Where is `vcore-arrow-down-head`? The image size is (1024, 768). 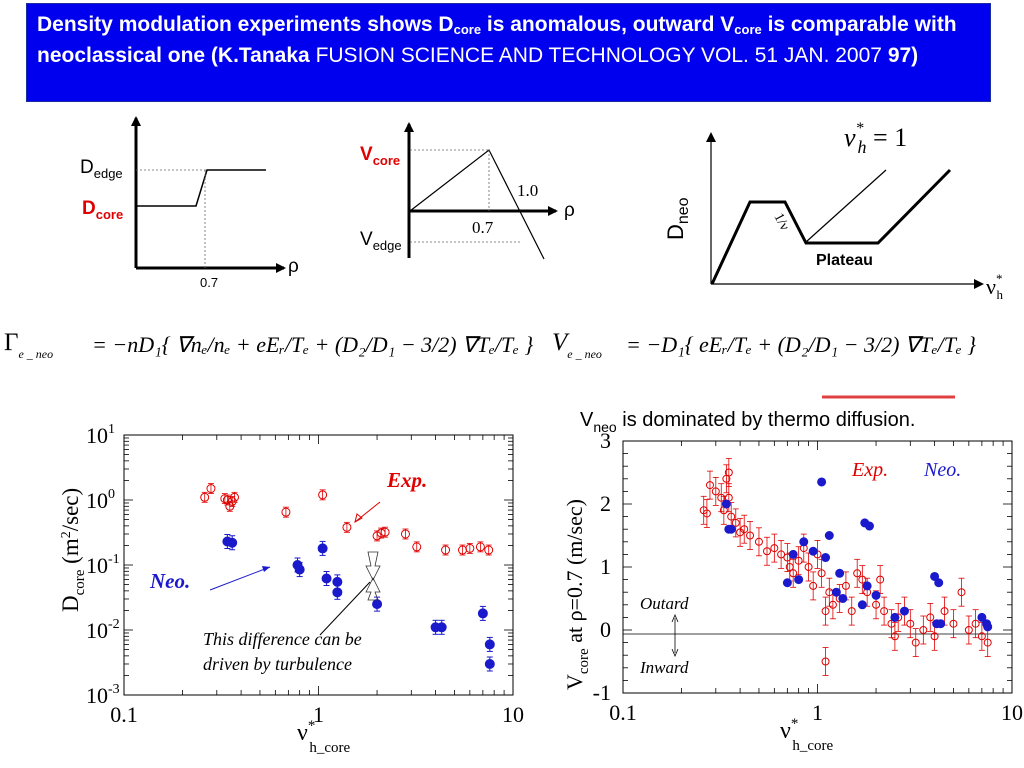
vcore-arrow-down-head is located at coordinates (675, 653).